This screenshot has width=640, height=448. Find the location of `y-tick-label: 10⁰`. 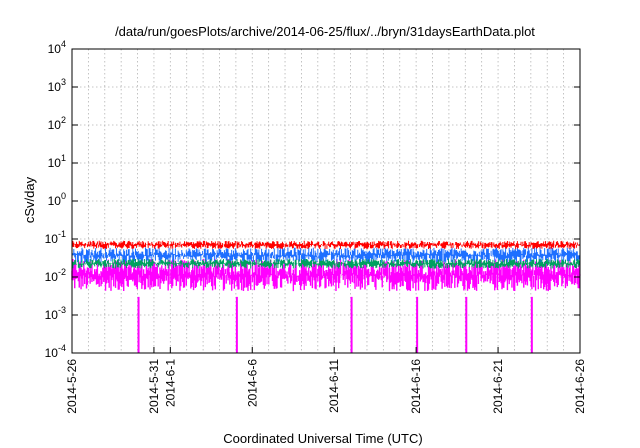

y-tick-label: 10⁰ is located at coordinates (57, 199).